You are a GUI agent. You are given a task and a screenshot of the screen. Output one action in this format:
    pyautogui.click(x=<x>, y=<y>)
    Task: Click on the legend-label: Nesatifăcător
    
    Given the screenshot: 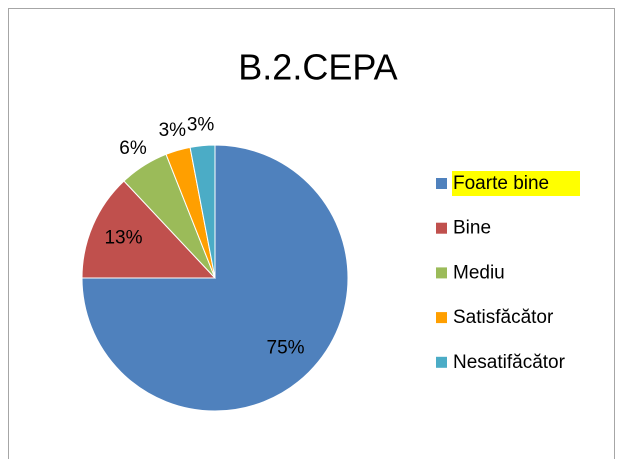 What is the action you would take?
    pyautogui.click(x=509, y=362)
    